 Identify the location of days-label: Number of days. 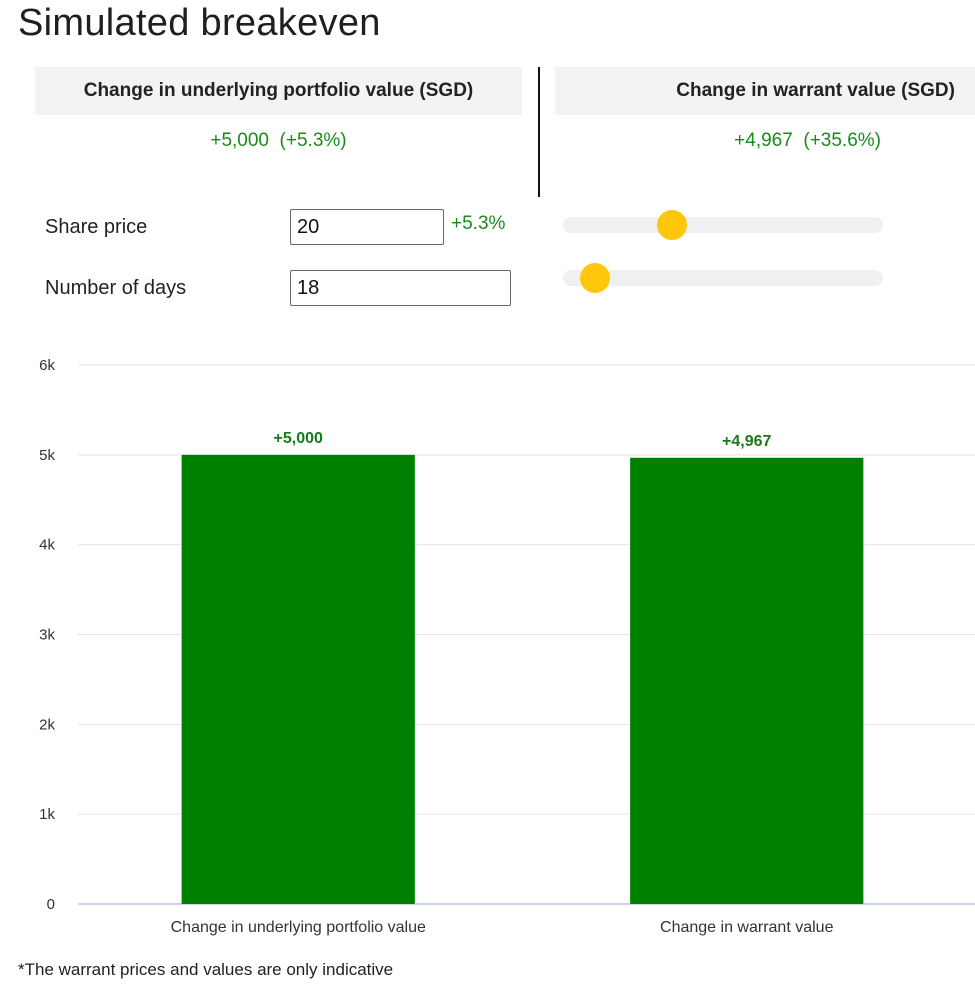
(116, 288).